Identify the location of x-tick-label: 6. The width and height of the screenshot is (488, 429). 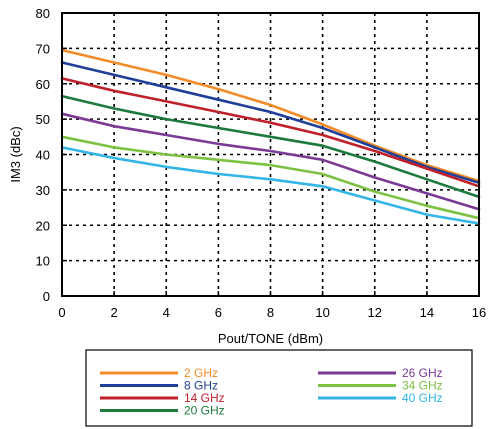
(218, 312).